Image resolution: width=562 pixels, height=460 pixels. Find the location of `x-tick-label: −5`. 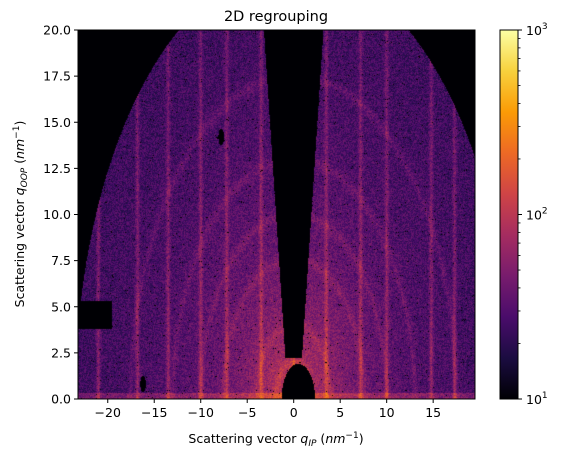

x-tick-label: −5 is located at coordinates (247, 412).